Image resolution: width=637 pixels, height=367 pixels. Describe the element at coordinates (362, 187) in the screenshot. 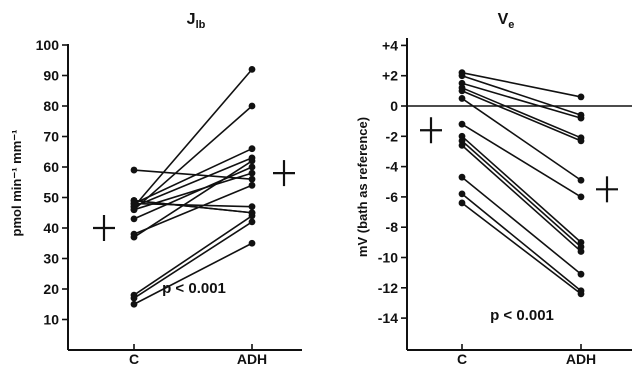

I see `ve-ylabel: mV (bath as reference)` at that location.